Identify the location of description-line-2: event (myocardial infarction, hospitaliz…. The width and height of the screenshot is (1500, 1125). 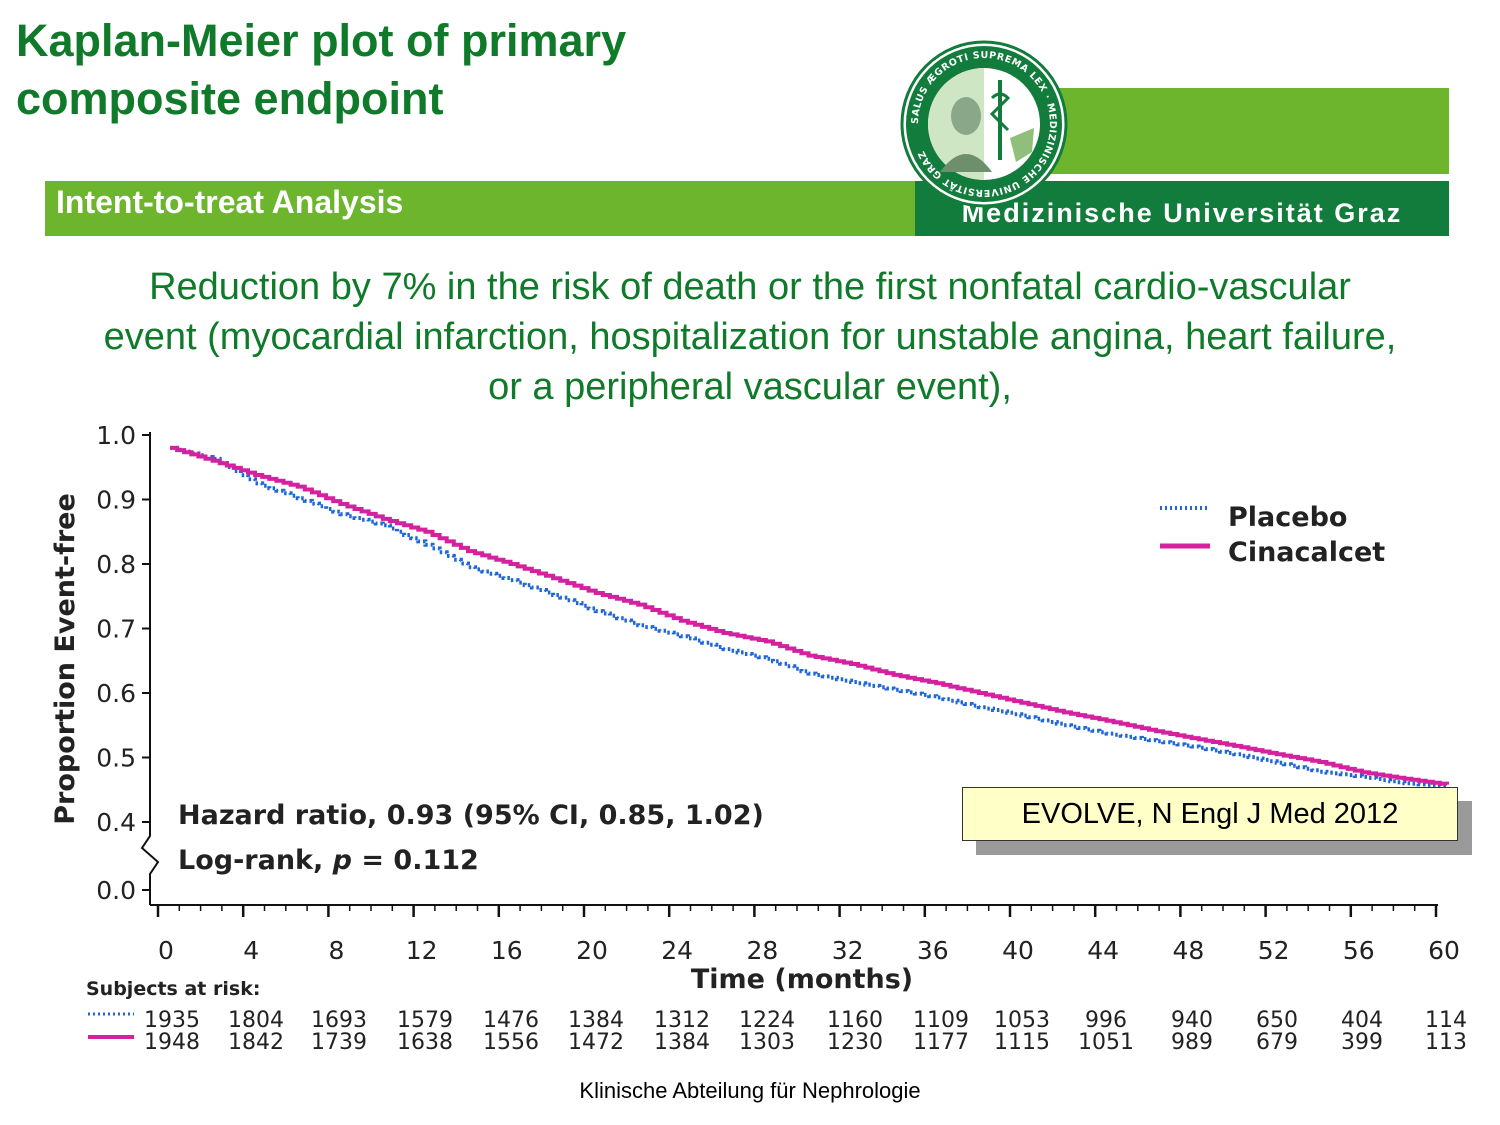
(750, 337).